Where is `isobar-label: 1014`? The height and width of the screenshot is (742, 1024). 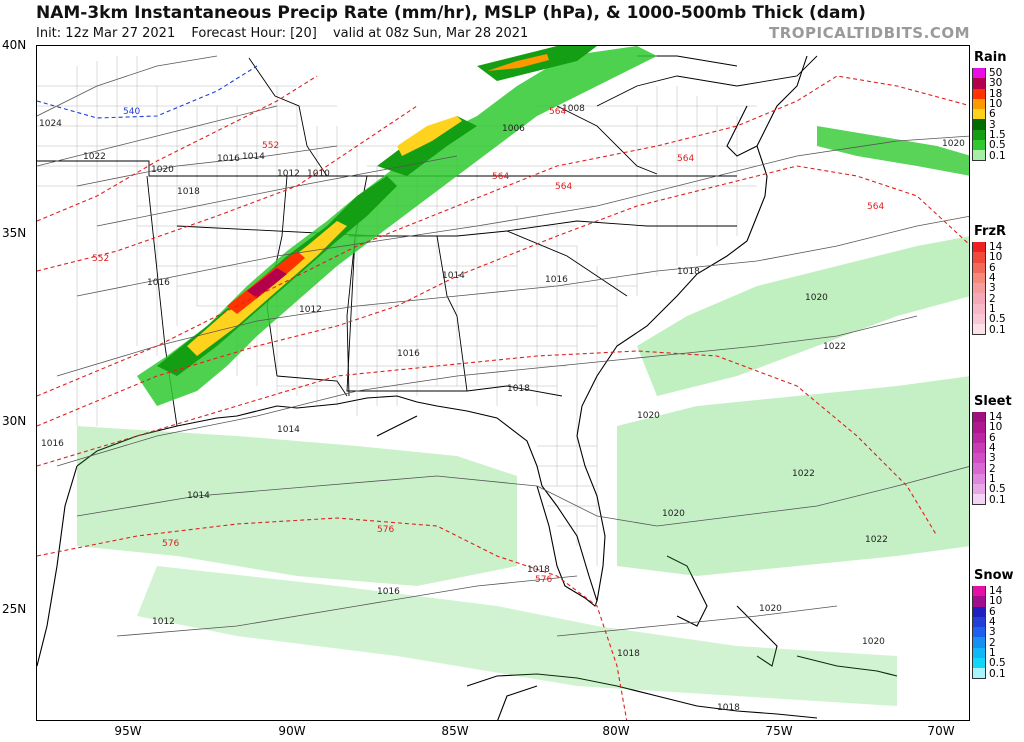
isobar-label: 1014 is located at coordinates (288, 430).